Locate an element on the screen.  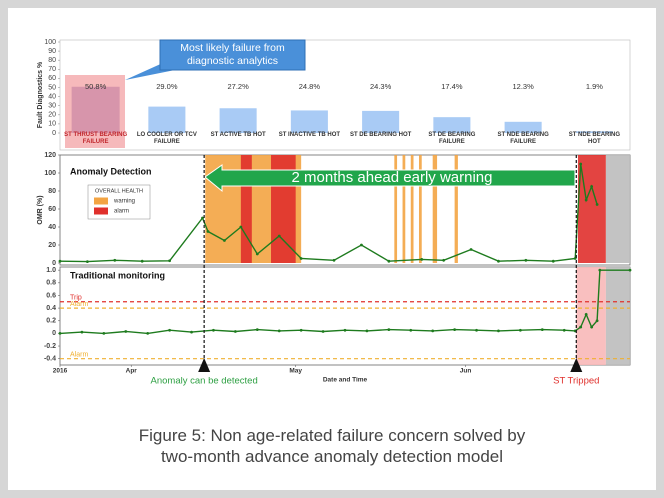
y-tick-label: -0.2 is located at coordinates (50, 346).